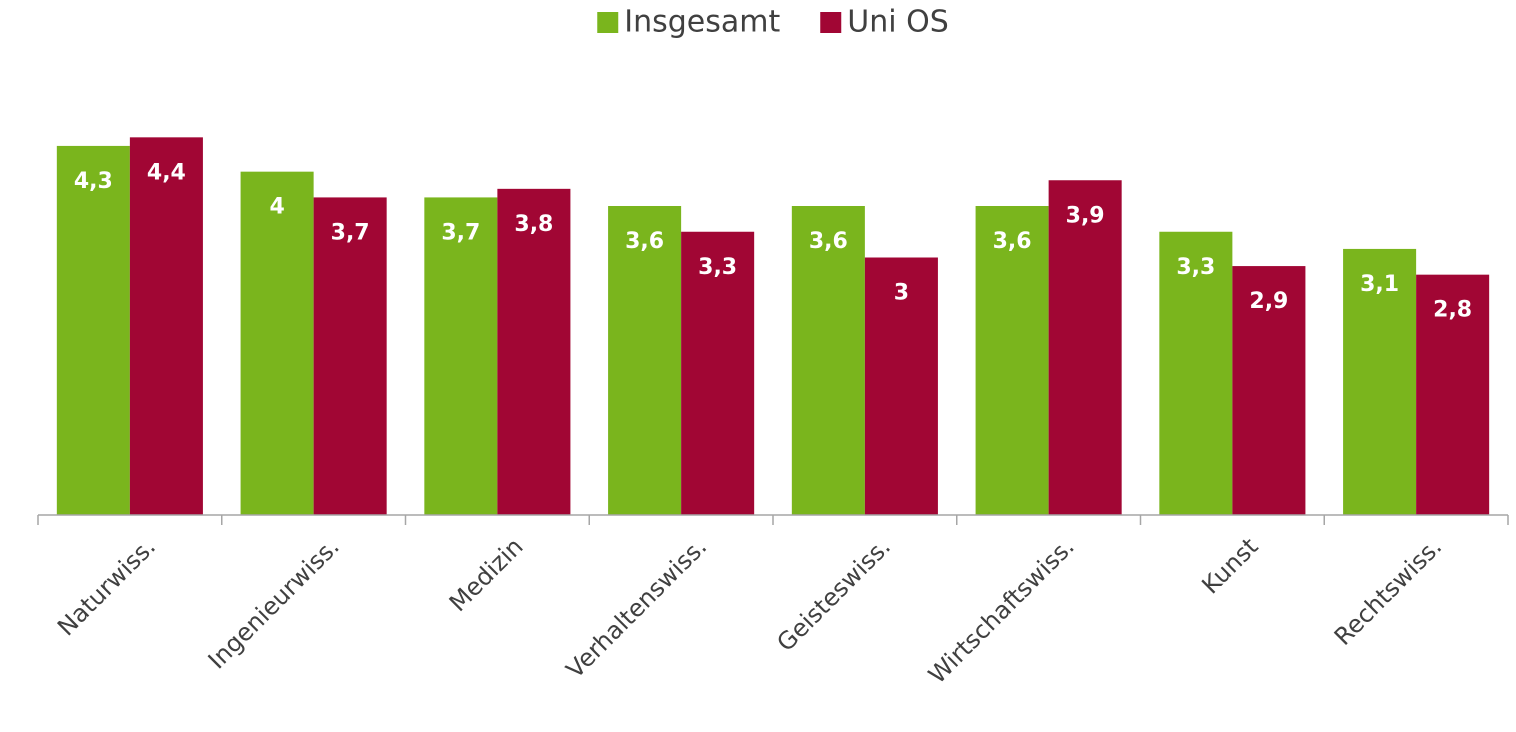  I want to click on x-tick-label: Wirtschaftswiss., so click(1001, 610).